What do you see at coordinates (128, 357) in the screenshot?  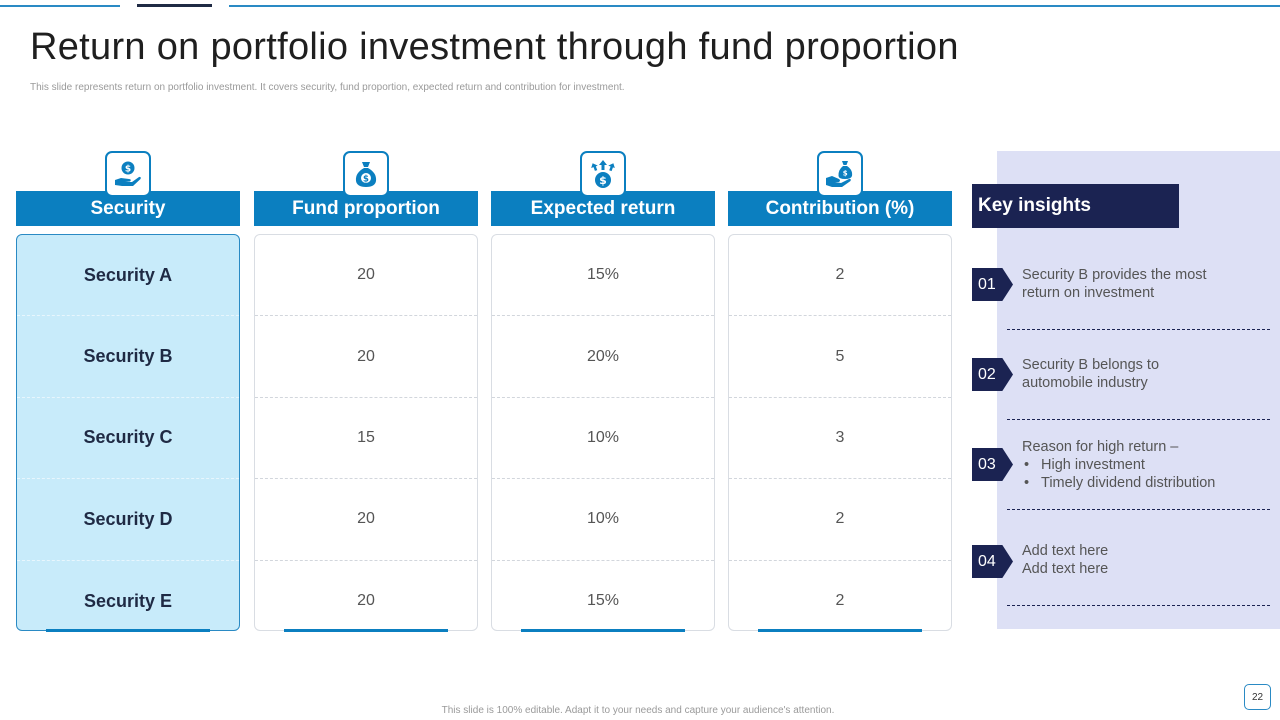 I see `table-cell: Security B` at bounding box center [128, 357].